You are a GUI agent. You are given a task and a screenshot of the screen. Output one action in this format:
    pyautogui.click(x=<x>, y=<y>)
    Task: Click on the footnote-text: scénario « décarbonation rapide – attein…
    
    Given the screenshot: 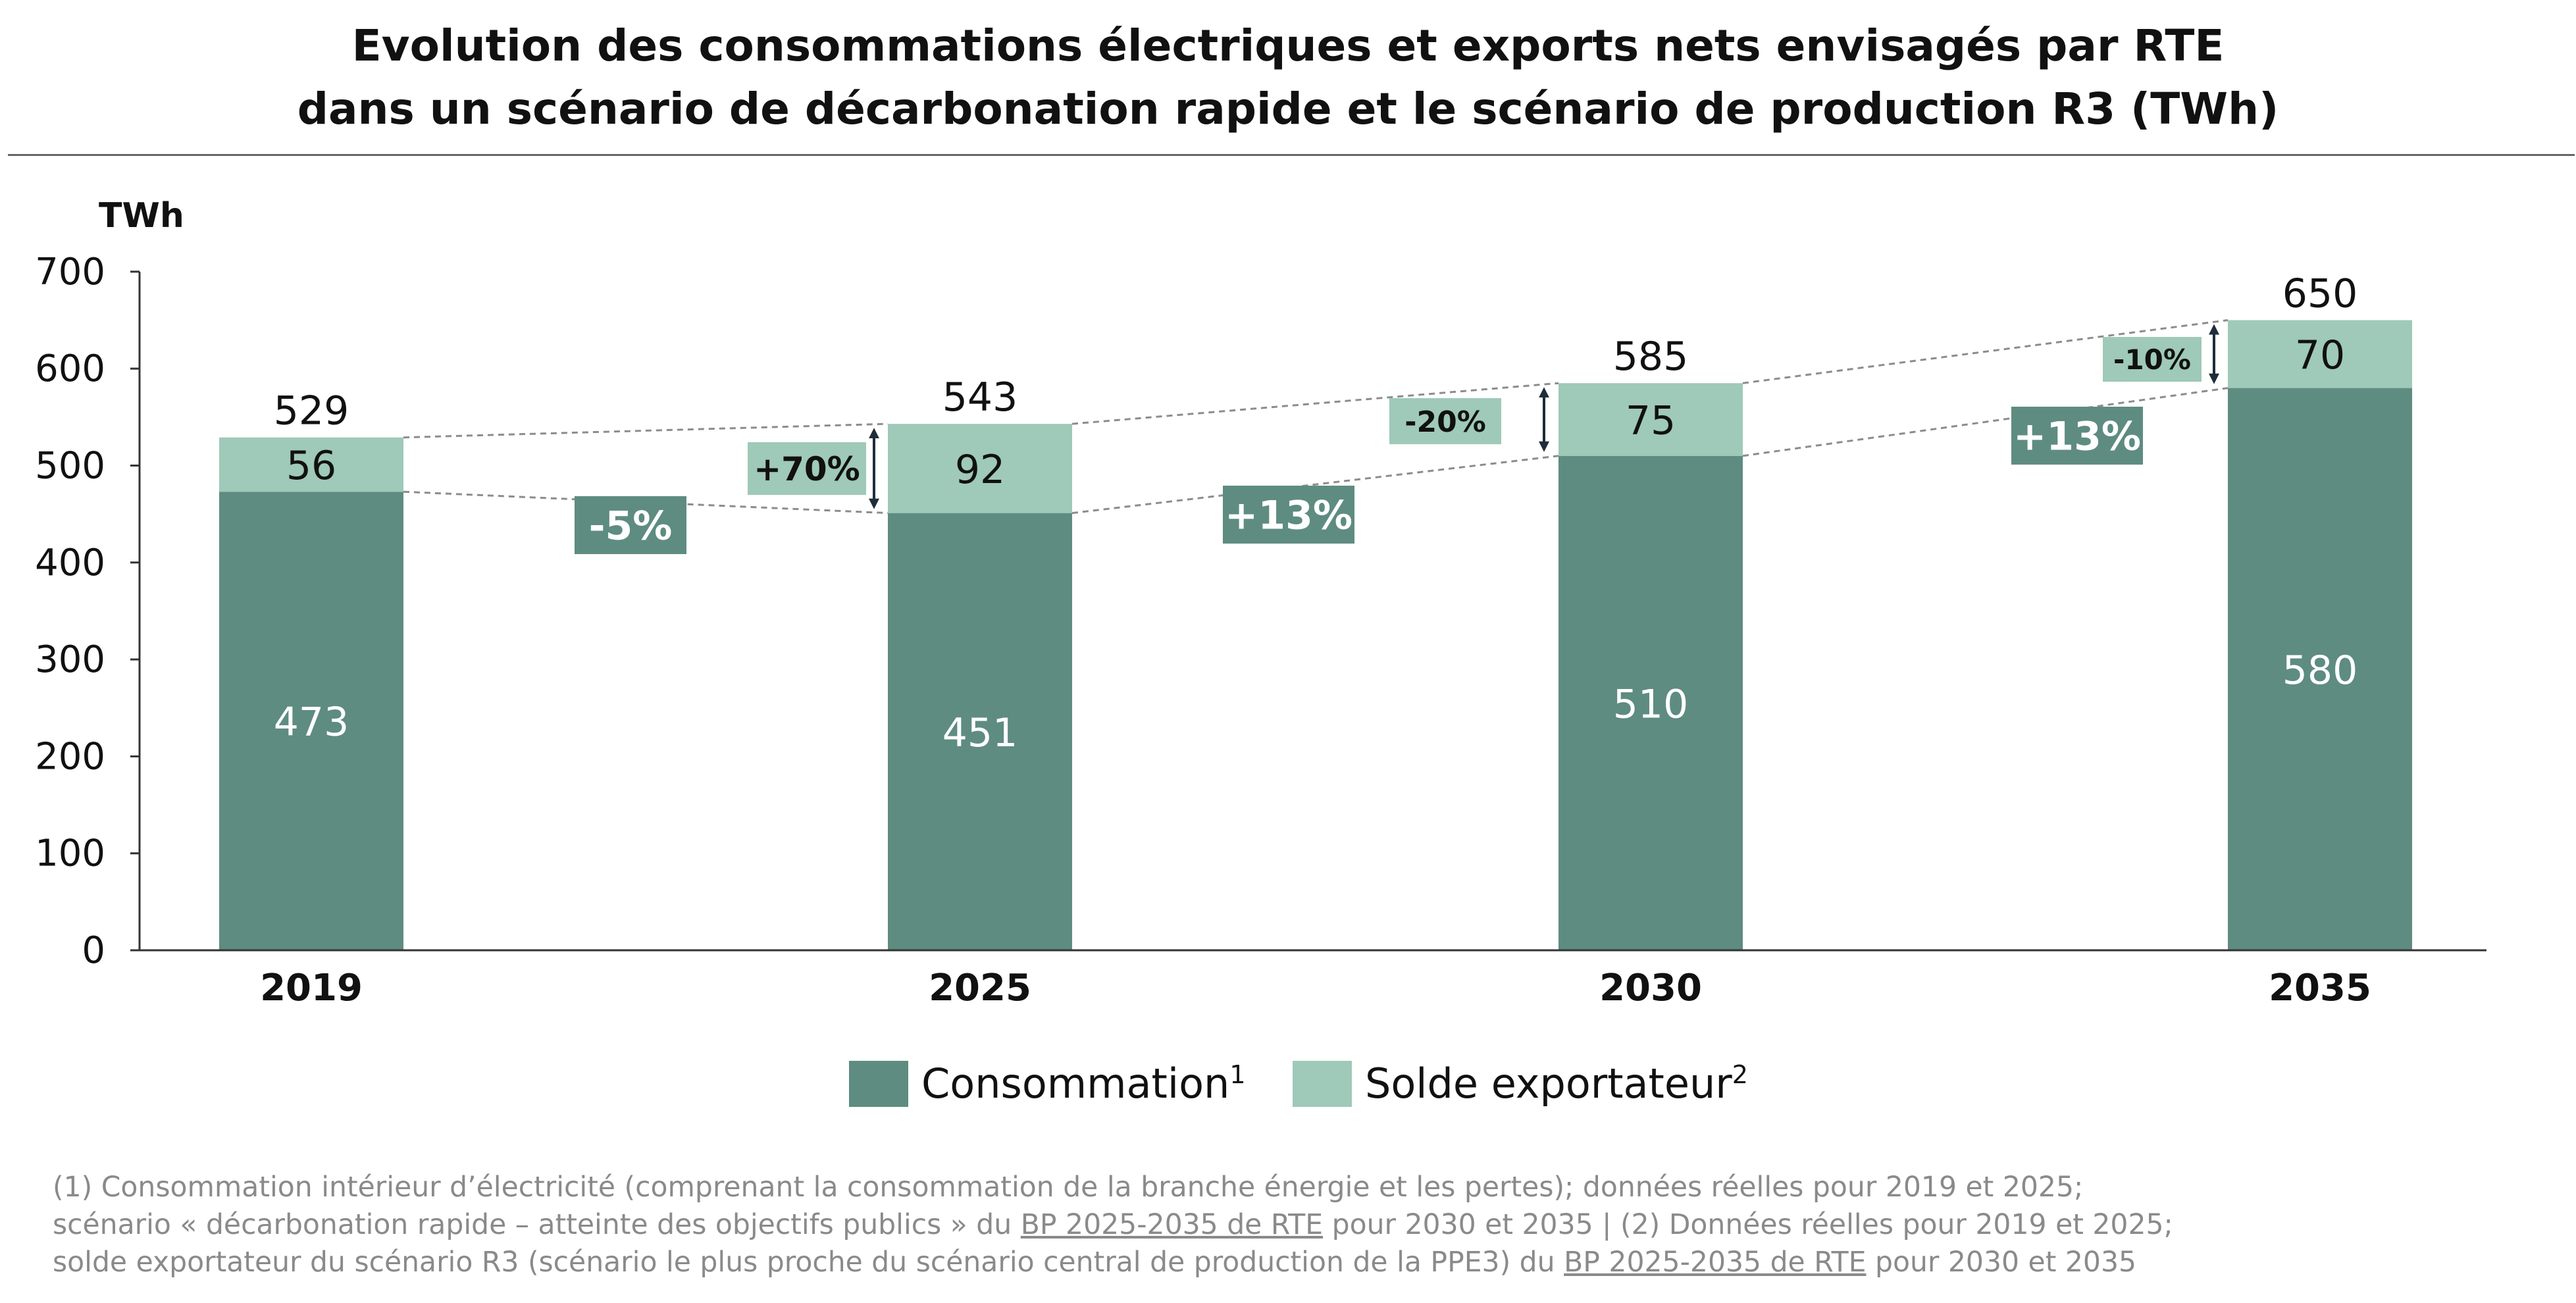 What is the action you would take?
    pyautogui.click(x=537, y=1225)
    